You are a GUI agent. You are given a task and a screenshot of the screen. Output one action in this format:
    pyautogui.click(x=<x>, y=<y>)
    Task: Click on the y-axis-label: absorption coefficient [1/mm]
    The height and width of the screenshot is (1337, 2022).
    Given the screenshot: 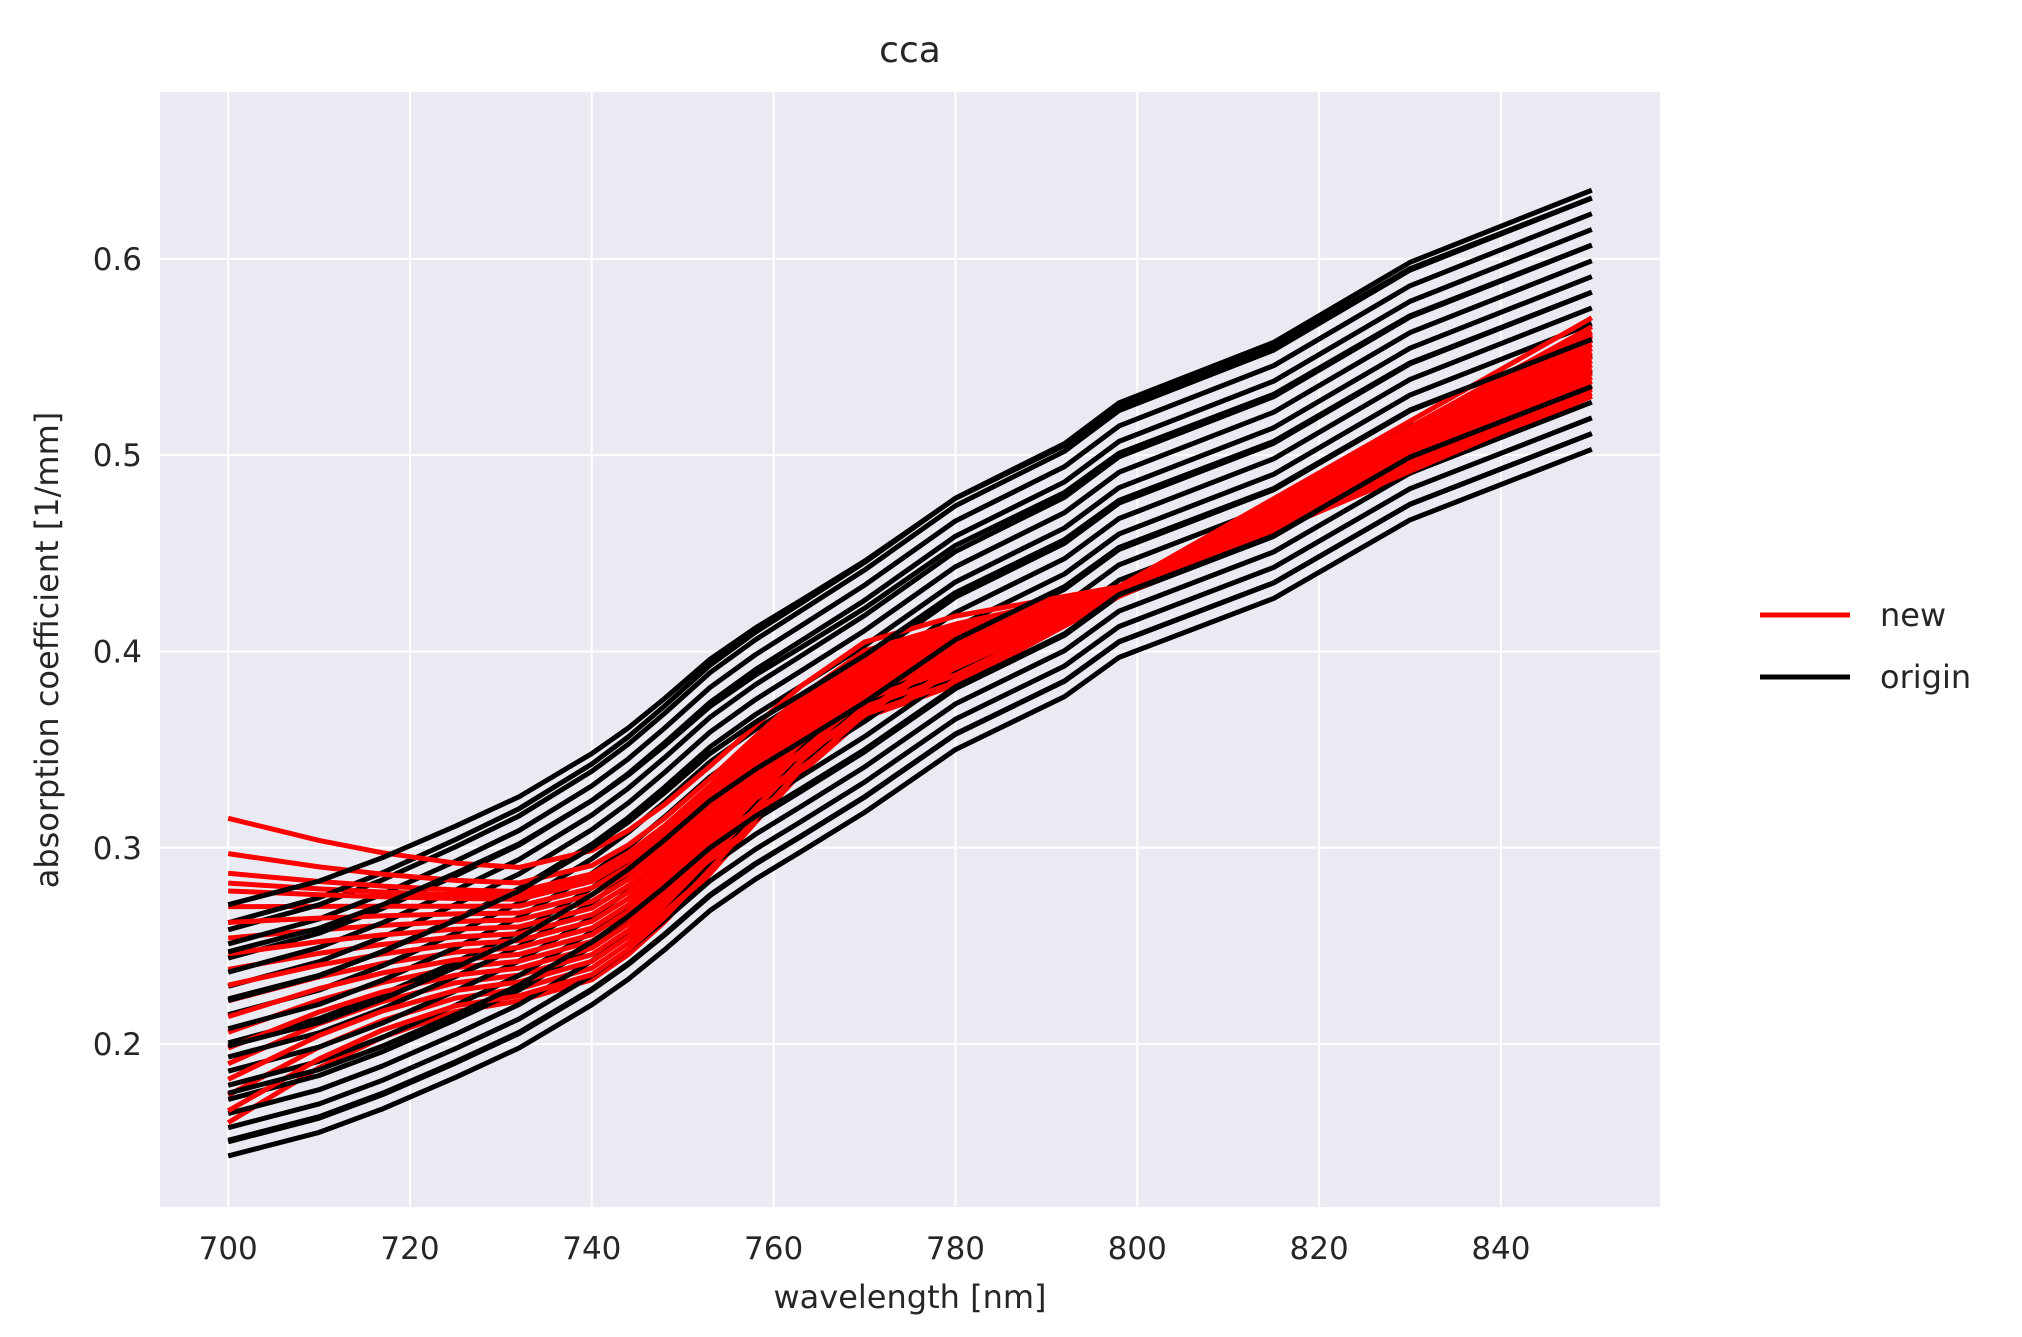 What is the action you would take?
    pyautogui.click(x=47, y=650)
    